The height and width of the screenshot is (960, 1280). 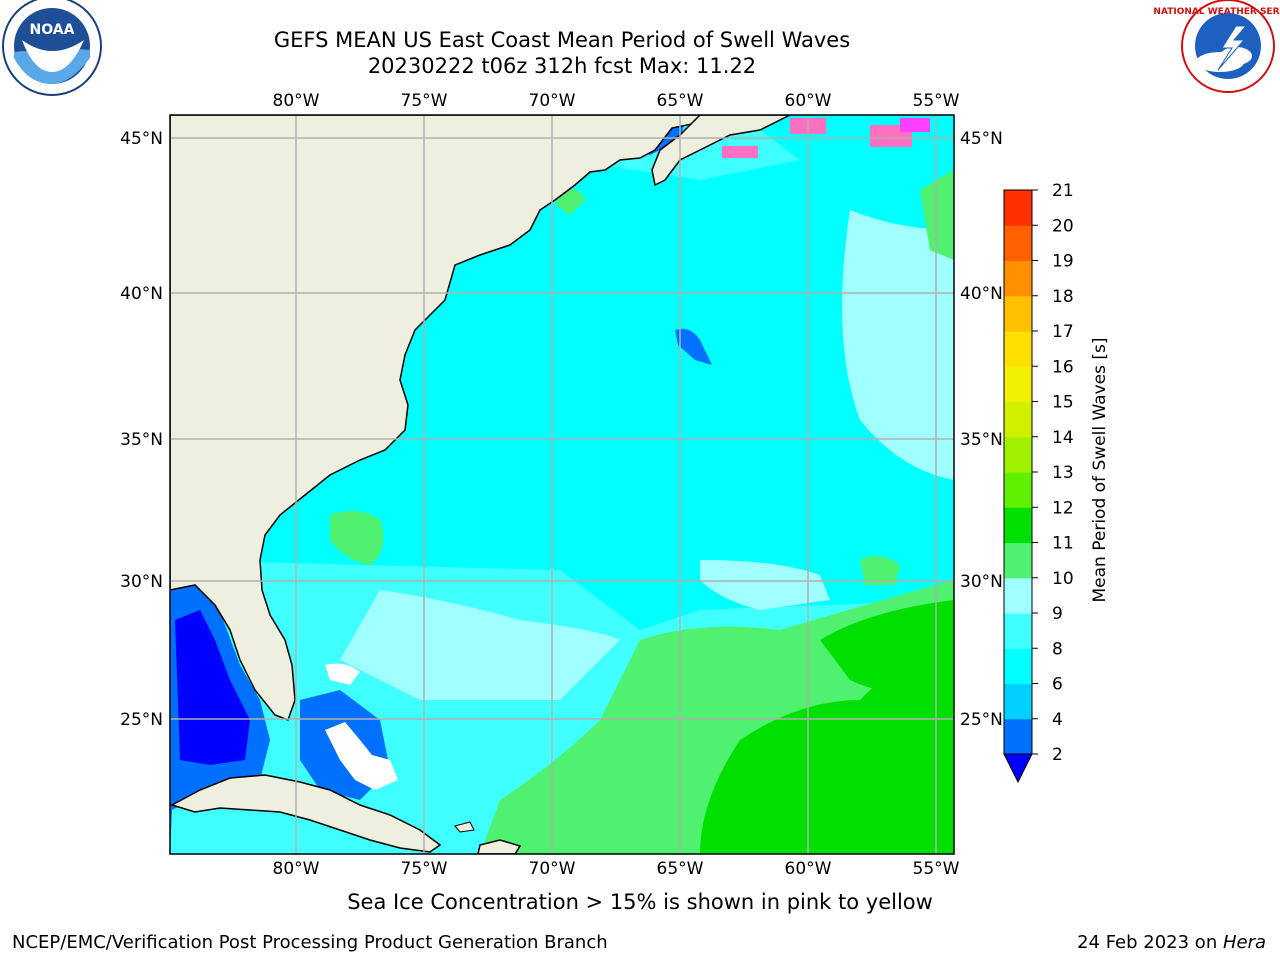 What do you see at coordinates (1063, 508) in the screenshot?
I see `colorbar-tick-label: 12` at bounding box center [1063, 508].